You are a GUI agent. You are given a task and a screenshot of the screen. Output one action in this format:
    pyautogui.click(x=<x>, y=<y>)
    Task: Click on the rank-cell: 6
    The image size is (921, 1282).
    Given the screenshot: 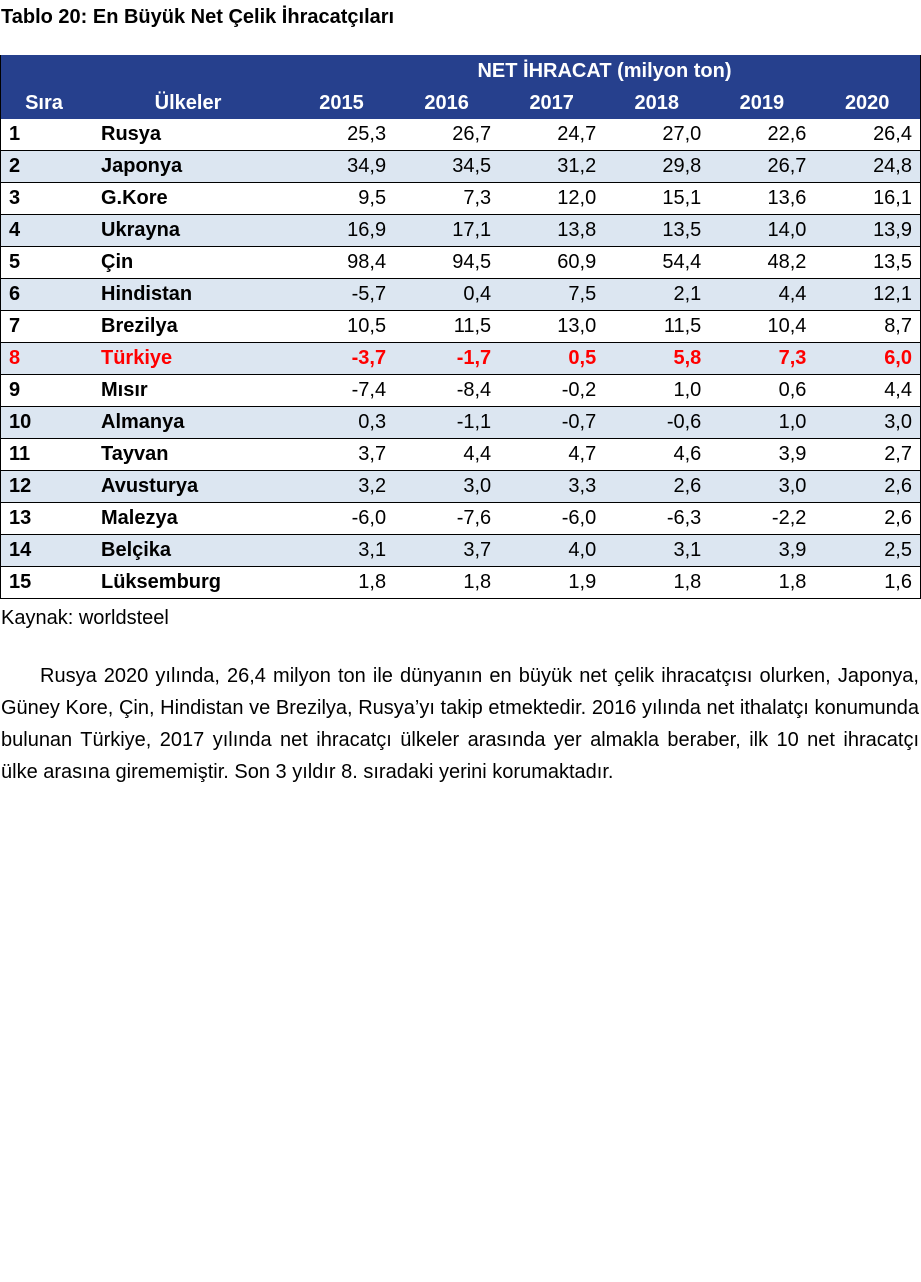 What is the action you would take?
    pyautogui.click(x=43, y=294)
    